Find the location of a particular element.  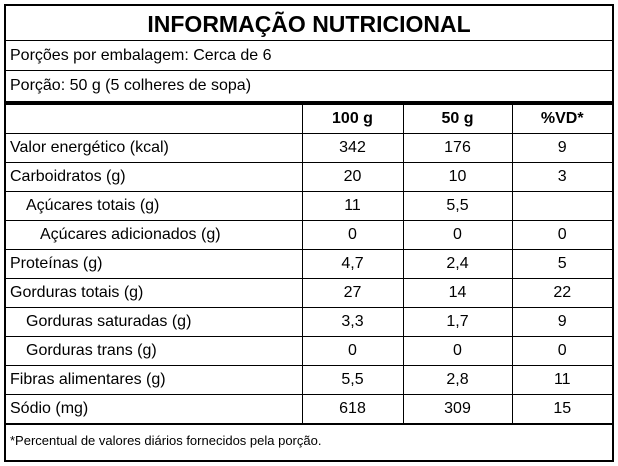

nutrient-value: 342 is located at coordinates (352, 148).